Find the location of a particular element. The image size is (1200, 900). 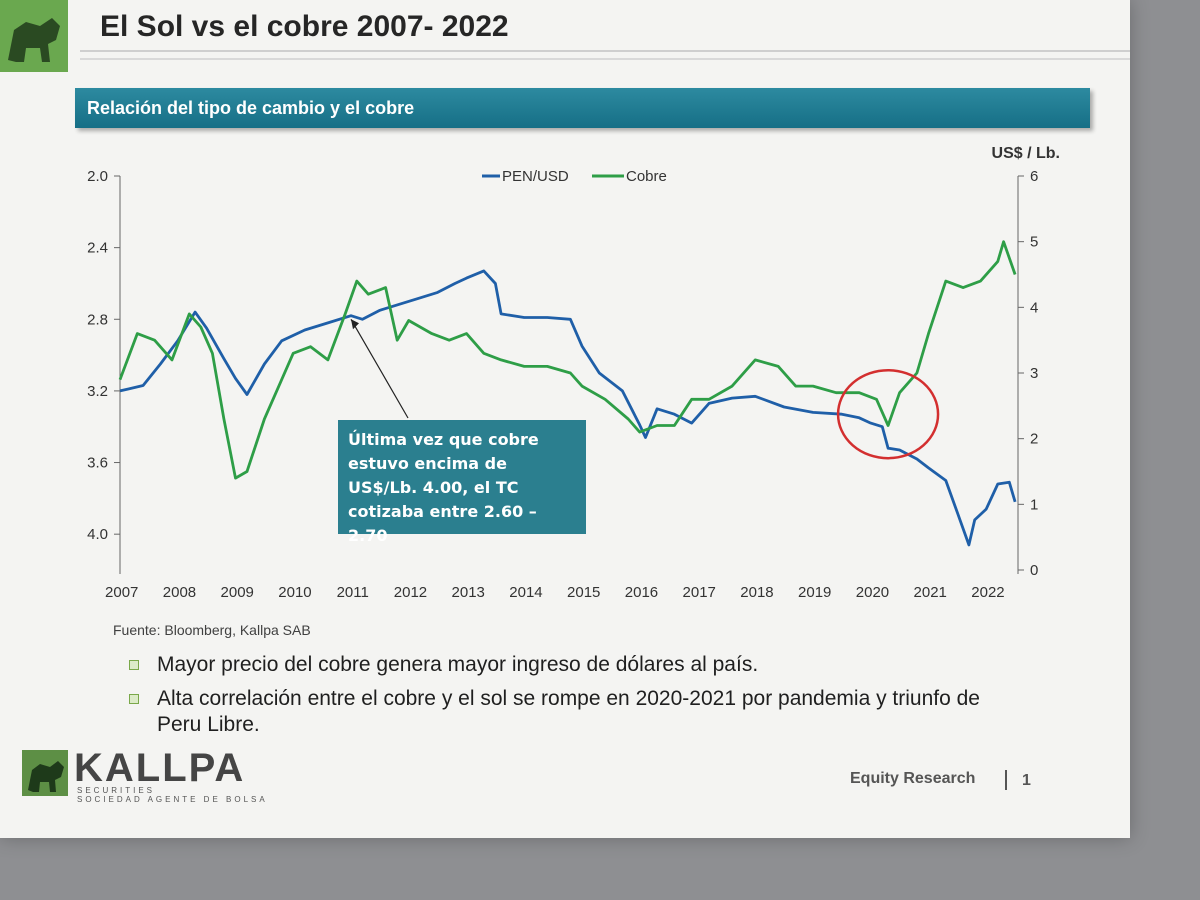

right-tick-label: 6 is located at coordinates (1034, 176).